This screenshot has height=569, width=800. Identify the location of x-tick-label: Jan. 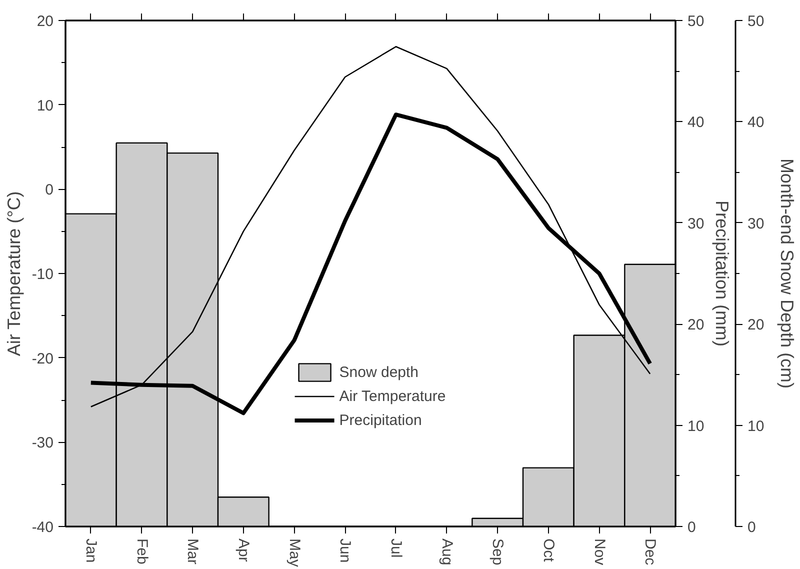
(91, 550).